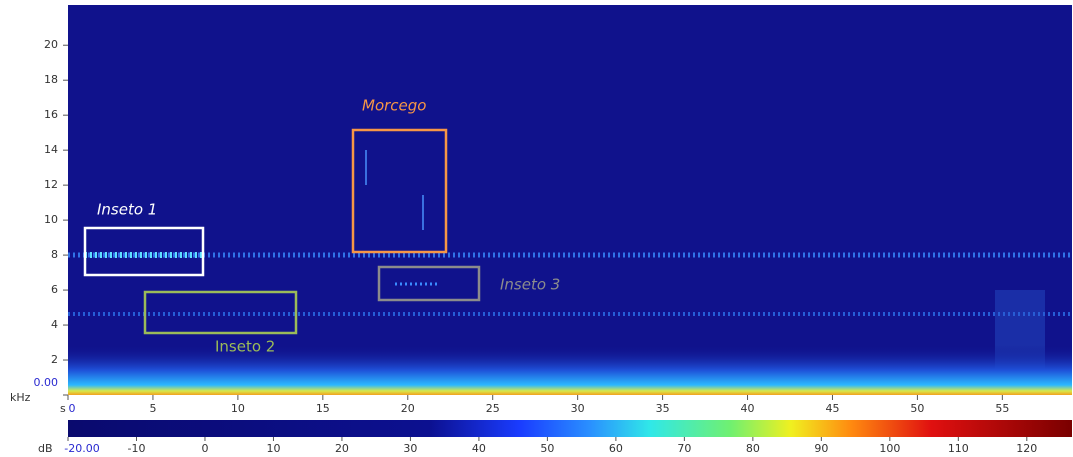  Describe the element at coordinates (20, 397) in the screenshot. I see `y-axis-label: kHz` at that location.